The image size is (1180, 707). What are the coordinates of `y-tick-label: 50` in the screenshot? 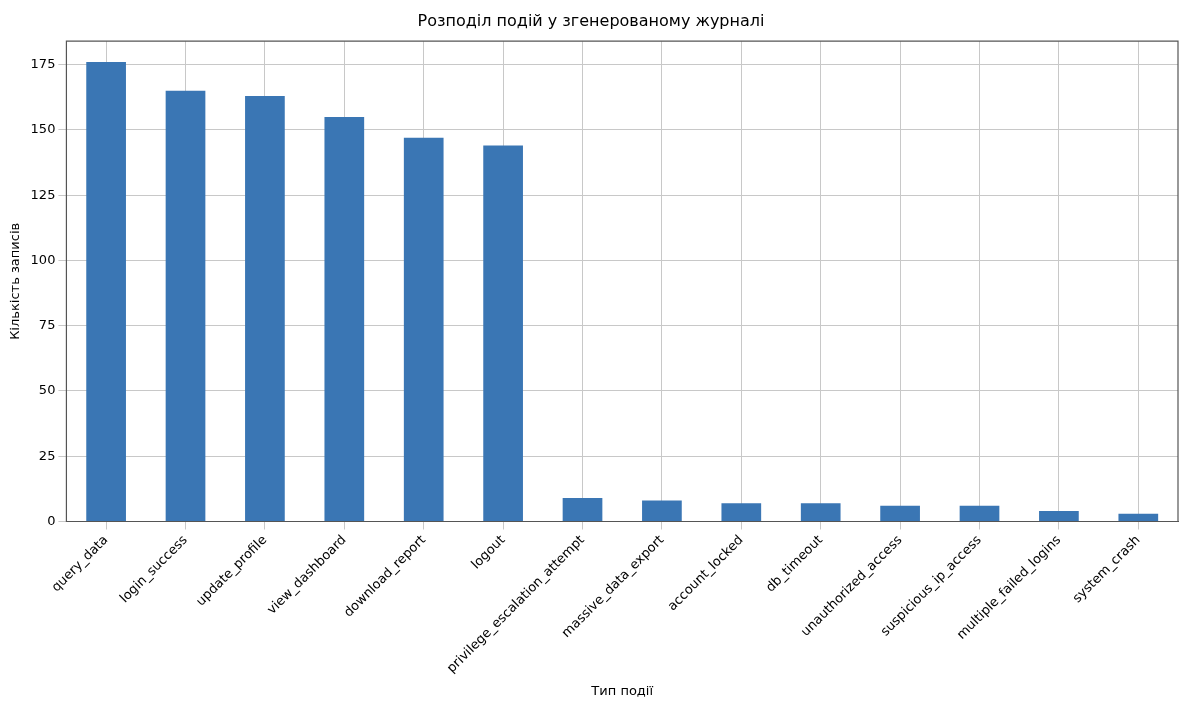 It's located at (47, 390).